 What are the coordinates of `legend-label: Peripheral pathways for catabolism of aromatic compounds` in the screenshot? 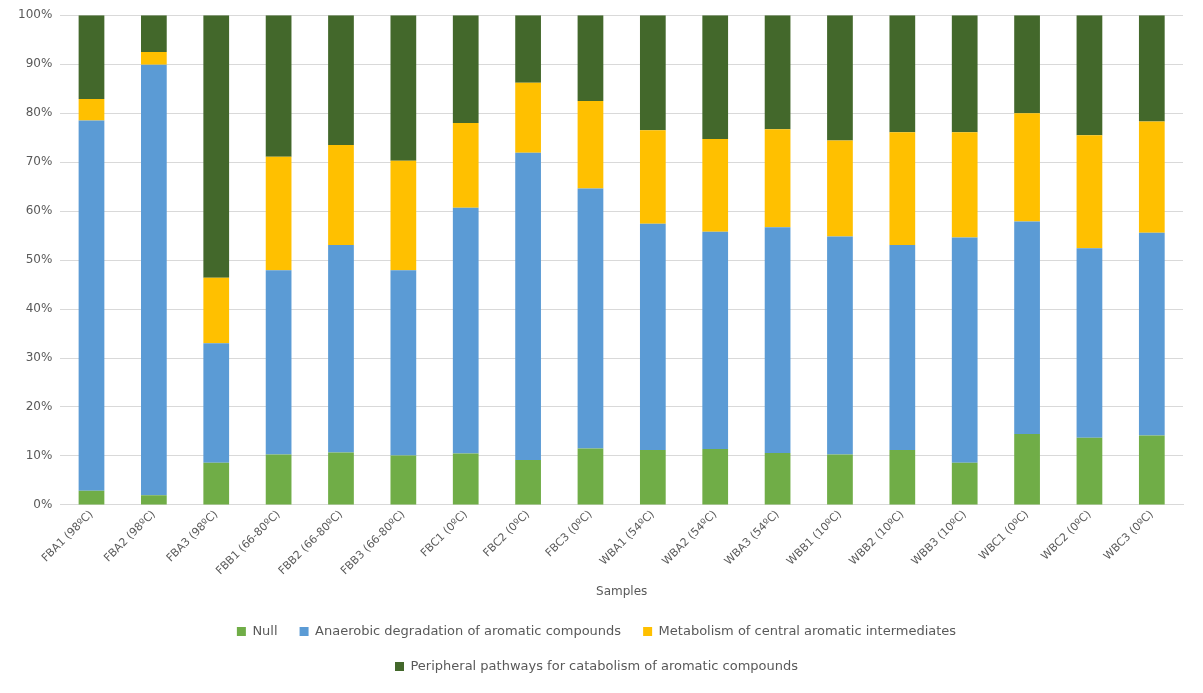 It's located at (604, 665).